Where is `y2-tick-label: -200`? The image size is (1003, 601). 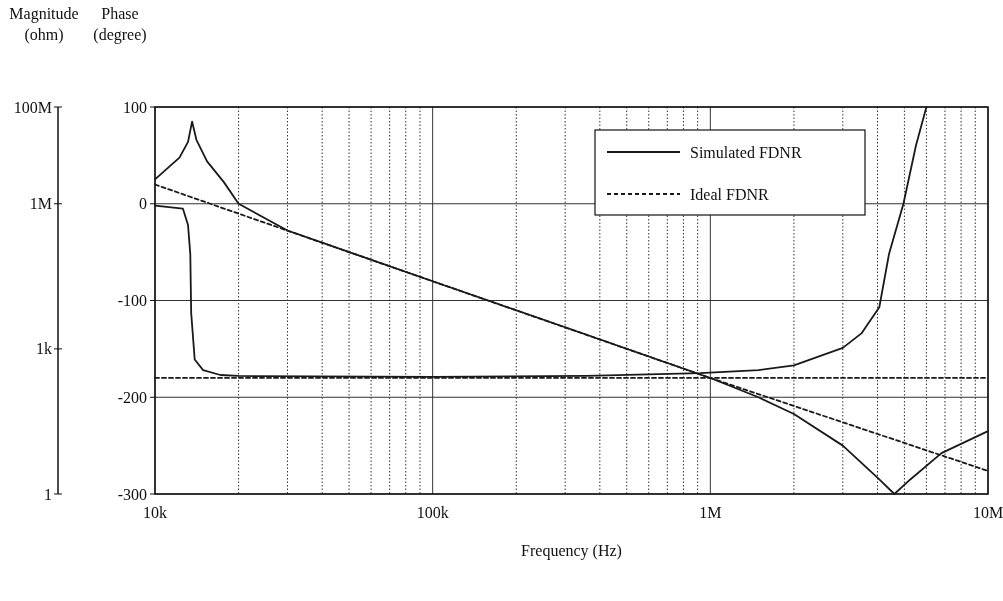 y2-tick-label: -200 is located at coordinates (132, 397).